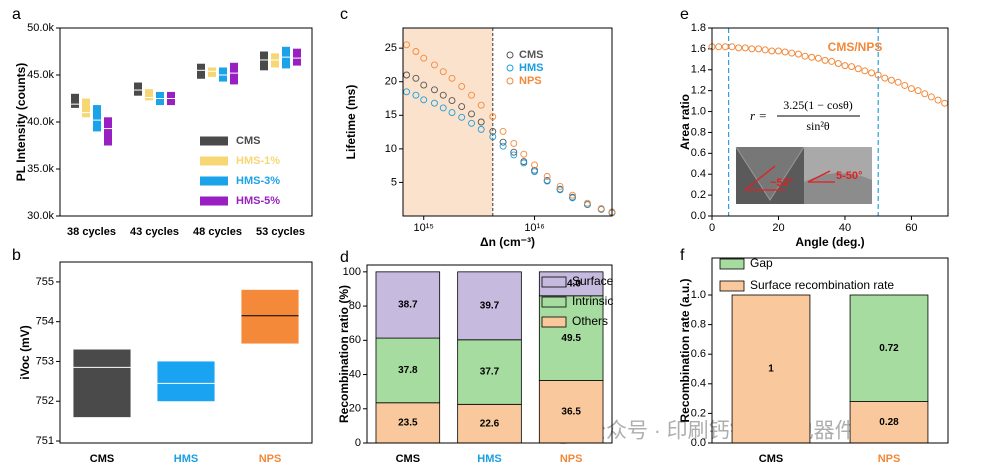  Describe the element at coordinates (344, 14) in the screenshot. I see `panel-label: c` at that location.